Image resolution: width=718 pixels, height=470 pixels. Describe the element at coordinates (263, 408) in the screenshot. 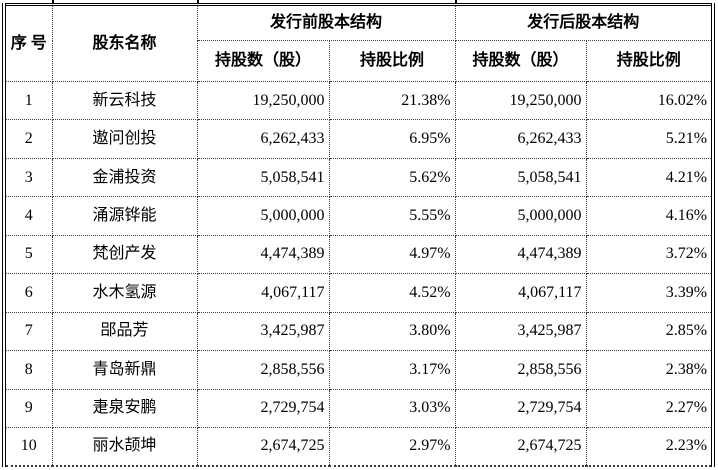

I see `cell-pre-shares: 2,729,754` at that location.